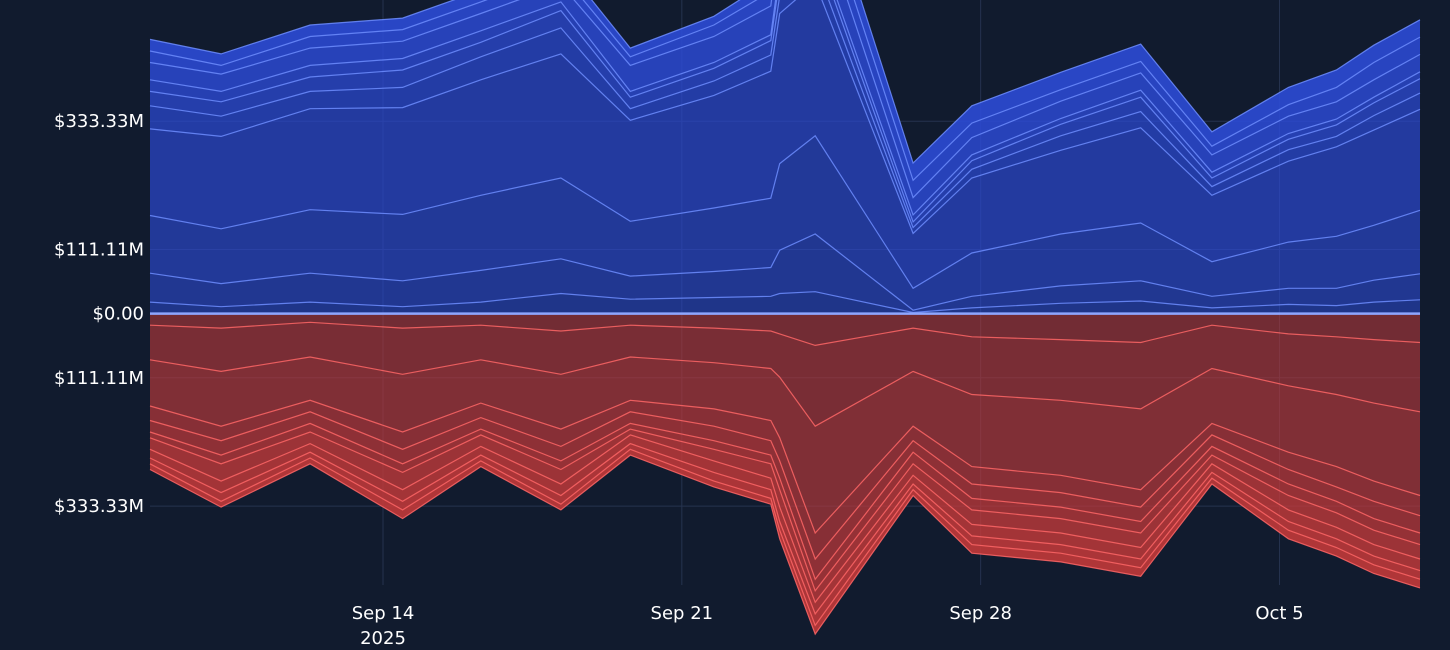 The height and width of the screenshot is (650, 1450). Describe the element at coordinates (980, 613) in the screenshot. I see `x-tick-label: Sep 28` at that location.